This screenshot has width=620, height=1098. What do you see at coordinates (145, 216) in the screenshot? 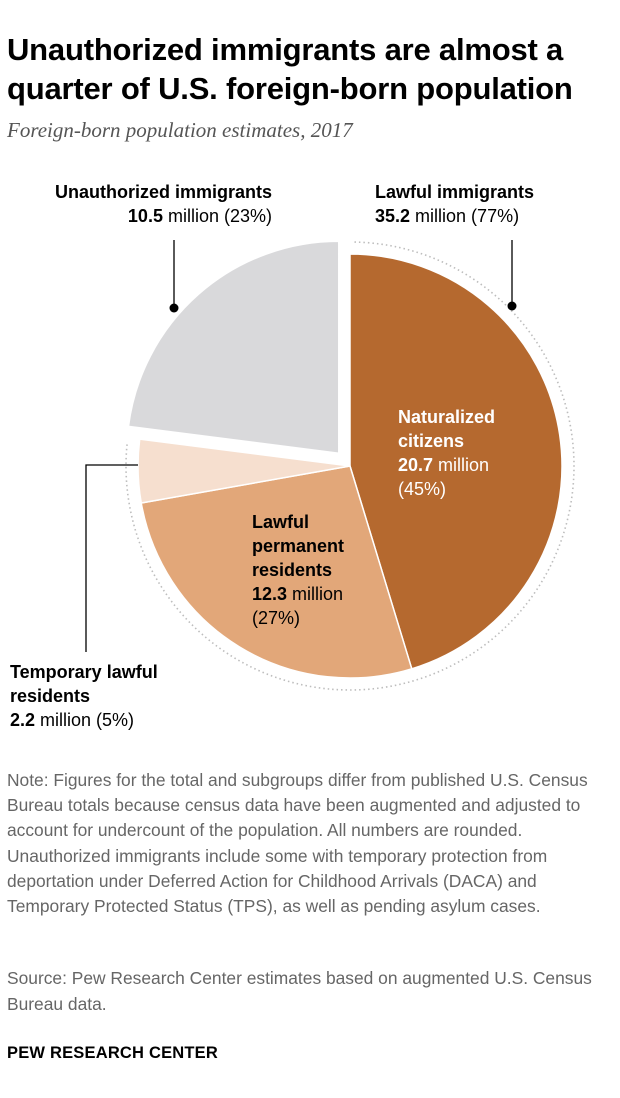
I see `label-unauthorized-value: 10.5` at bounding box center [145, 216].